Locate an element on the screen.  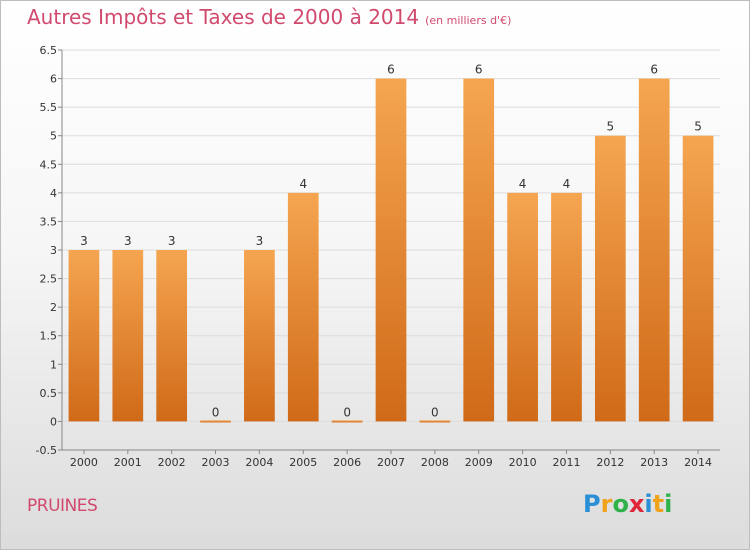
y-tick-label: 3 is located at coordinates (53, 250).